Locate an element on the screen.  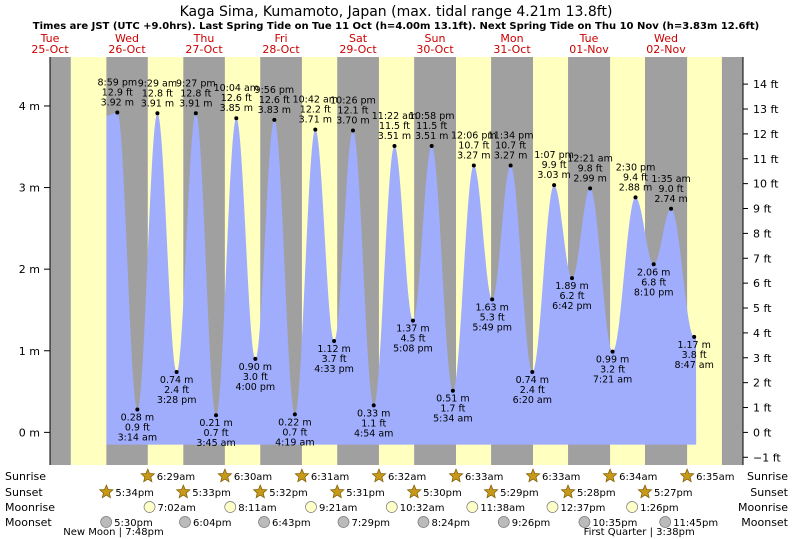
tide-label: 3.70 m is located at coordinates (352, 120).